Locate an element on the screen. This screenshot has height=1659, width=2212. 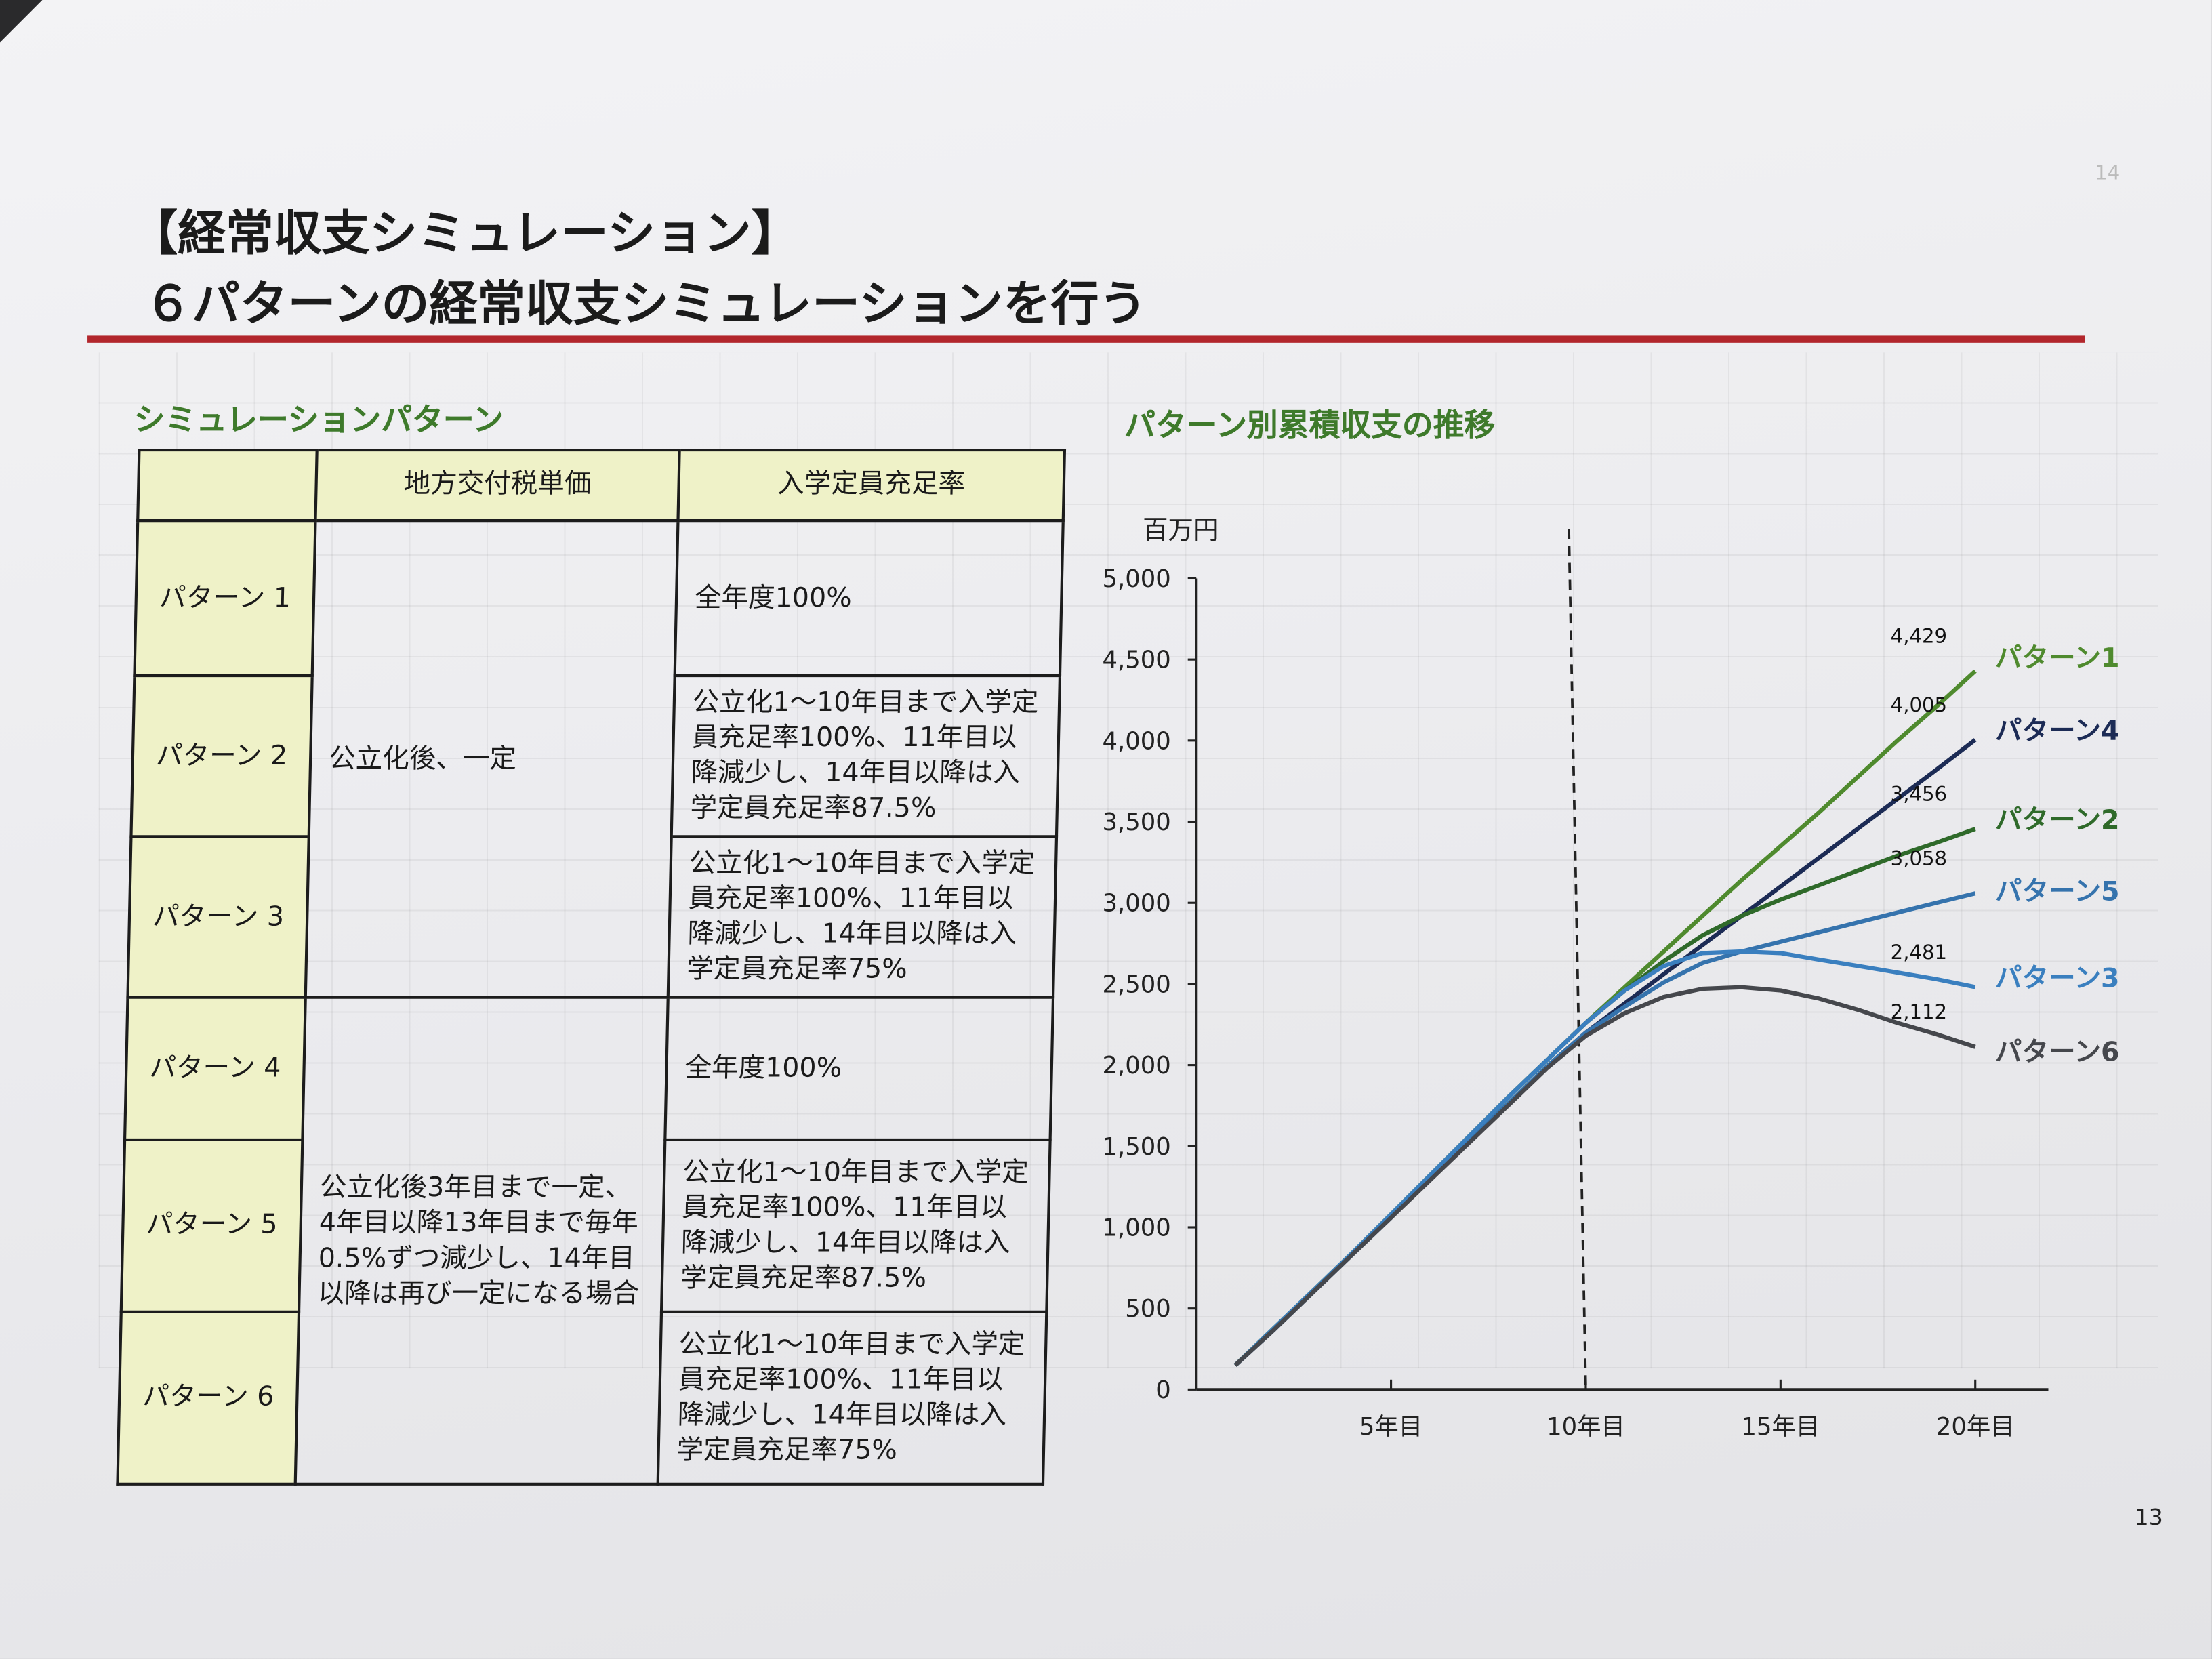
y-tick-label: 4,500 is located at coordinates (1136, 660).